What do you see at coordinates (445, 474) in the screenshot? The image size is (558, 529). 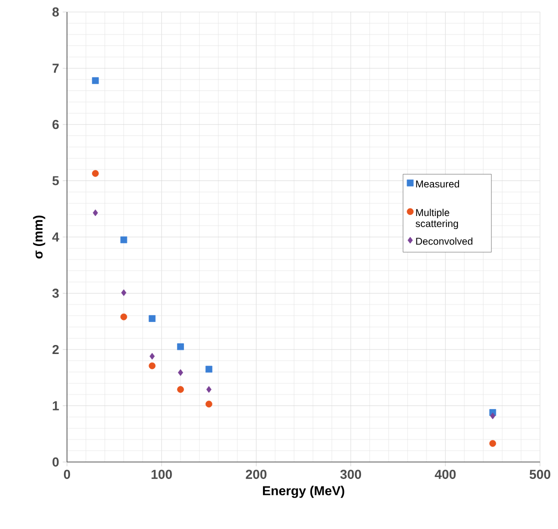 I see `x-tick-label: 400` at bounding box center [445, 474].